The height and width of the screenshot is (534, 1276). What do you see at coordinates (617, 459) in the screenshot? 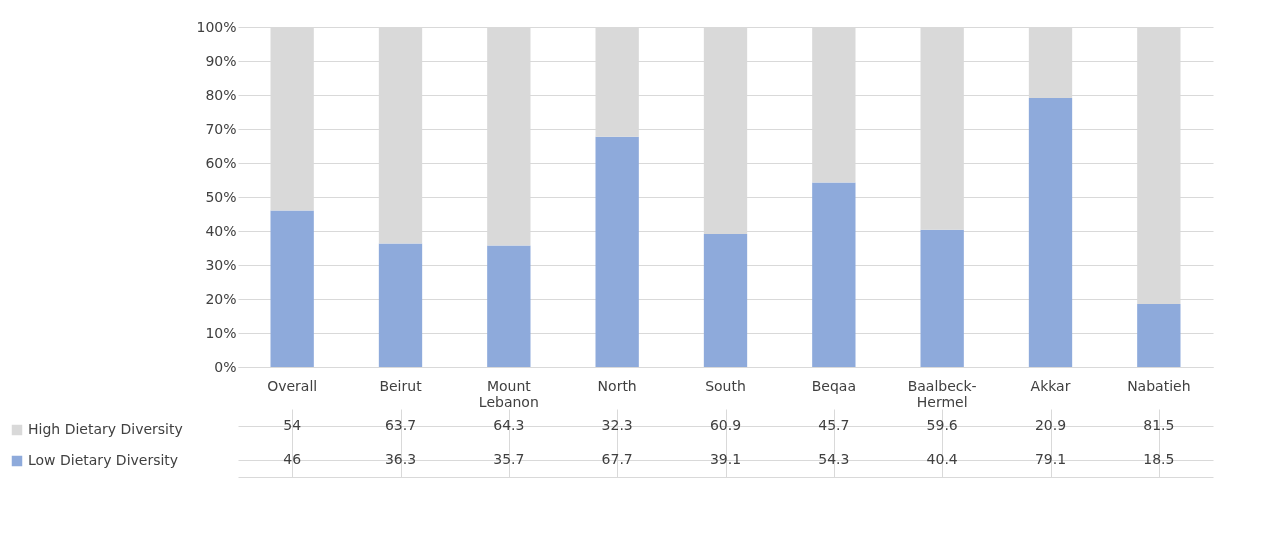
I see `data-label: 67.7` at bounding box center [617, 459].